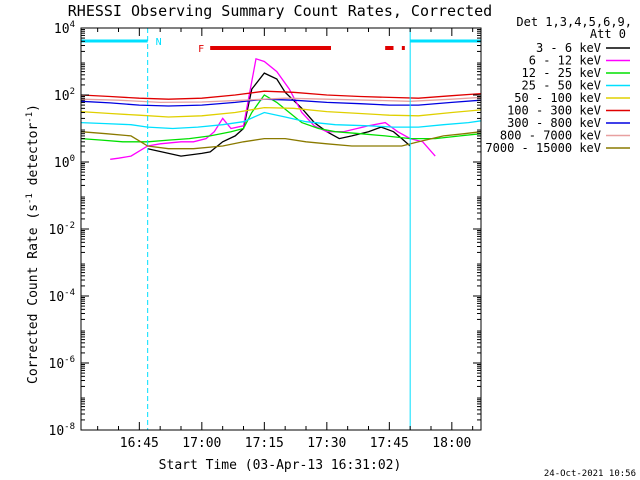  What do you see at coordinates (557, 98) in the screenshot?
I see `legend-label-4: 50 - 100 keV` at bounding box center [557, 98].